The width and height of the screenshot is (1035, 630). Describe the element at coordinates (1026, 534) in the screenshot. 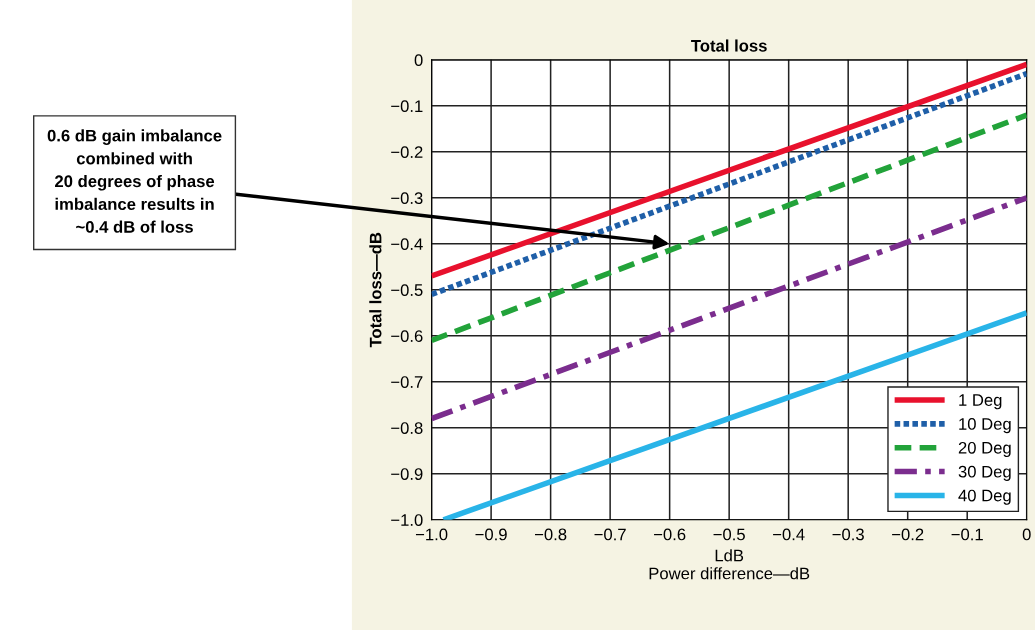

I see `x-tick-label: 0` at that location.